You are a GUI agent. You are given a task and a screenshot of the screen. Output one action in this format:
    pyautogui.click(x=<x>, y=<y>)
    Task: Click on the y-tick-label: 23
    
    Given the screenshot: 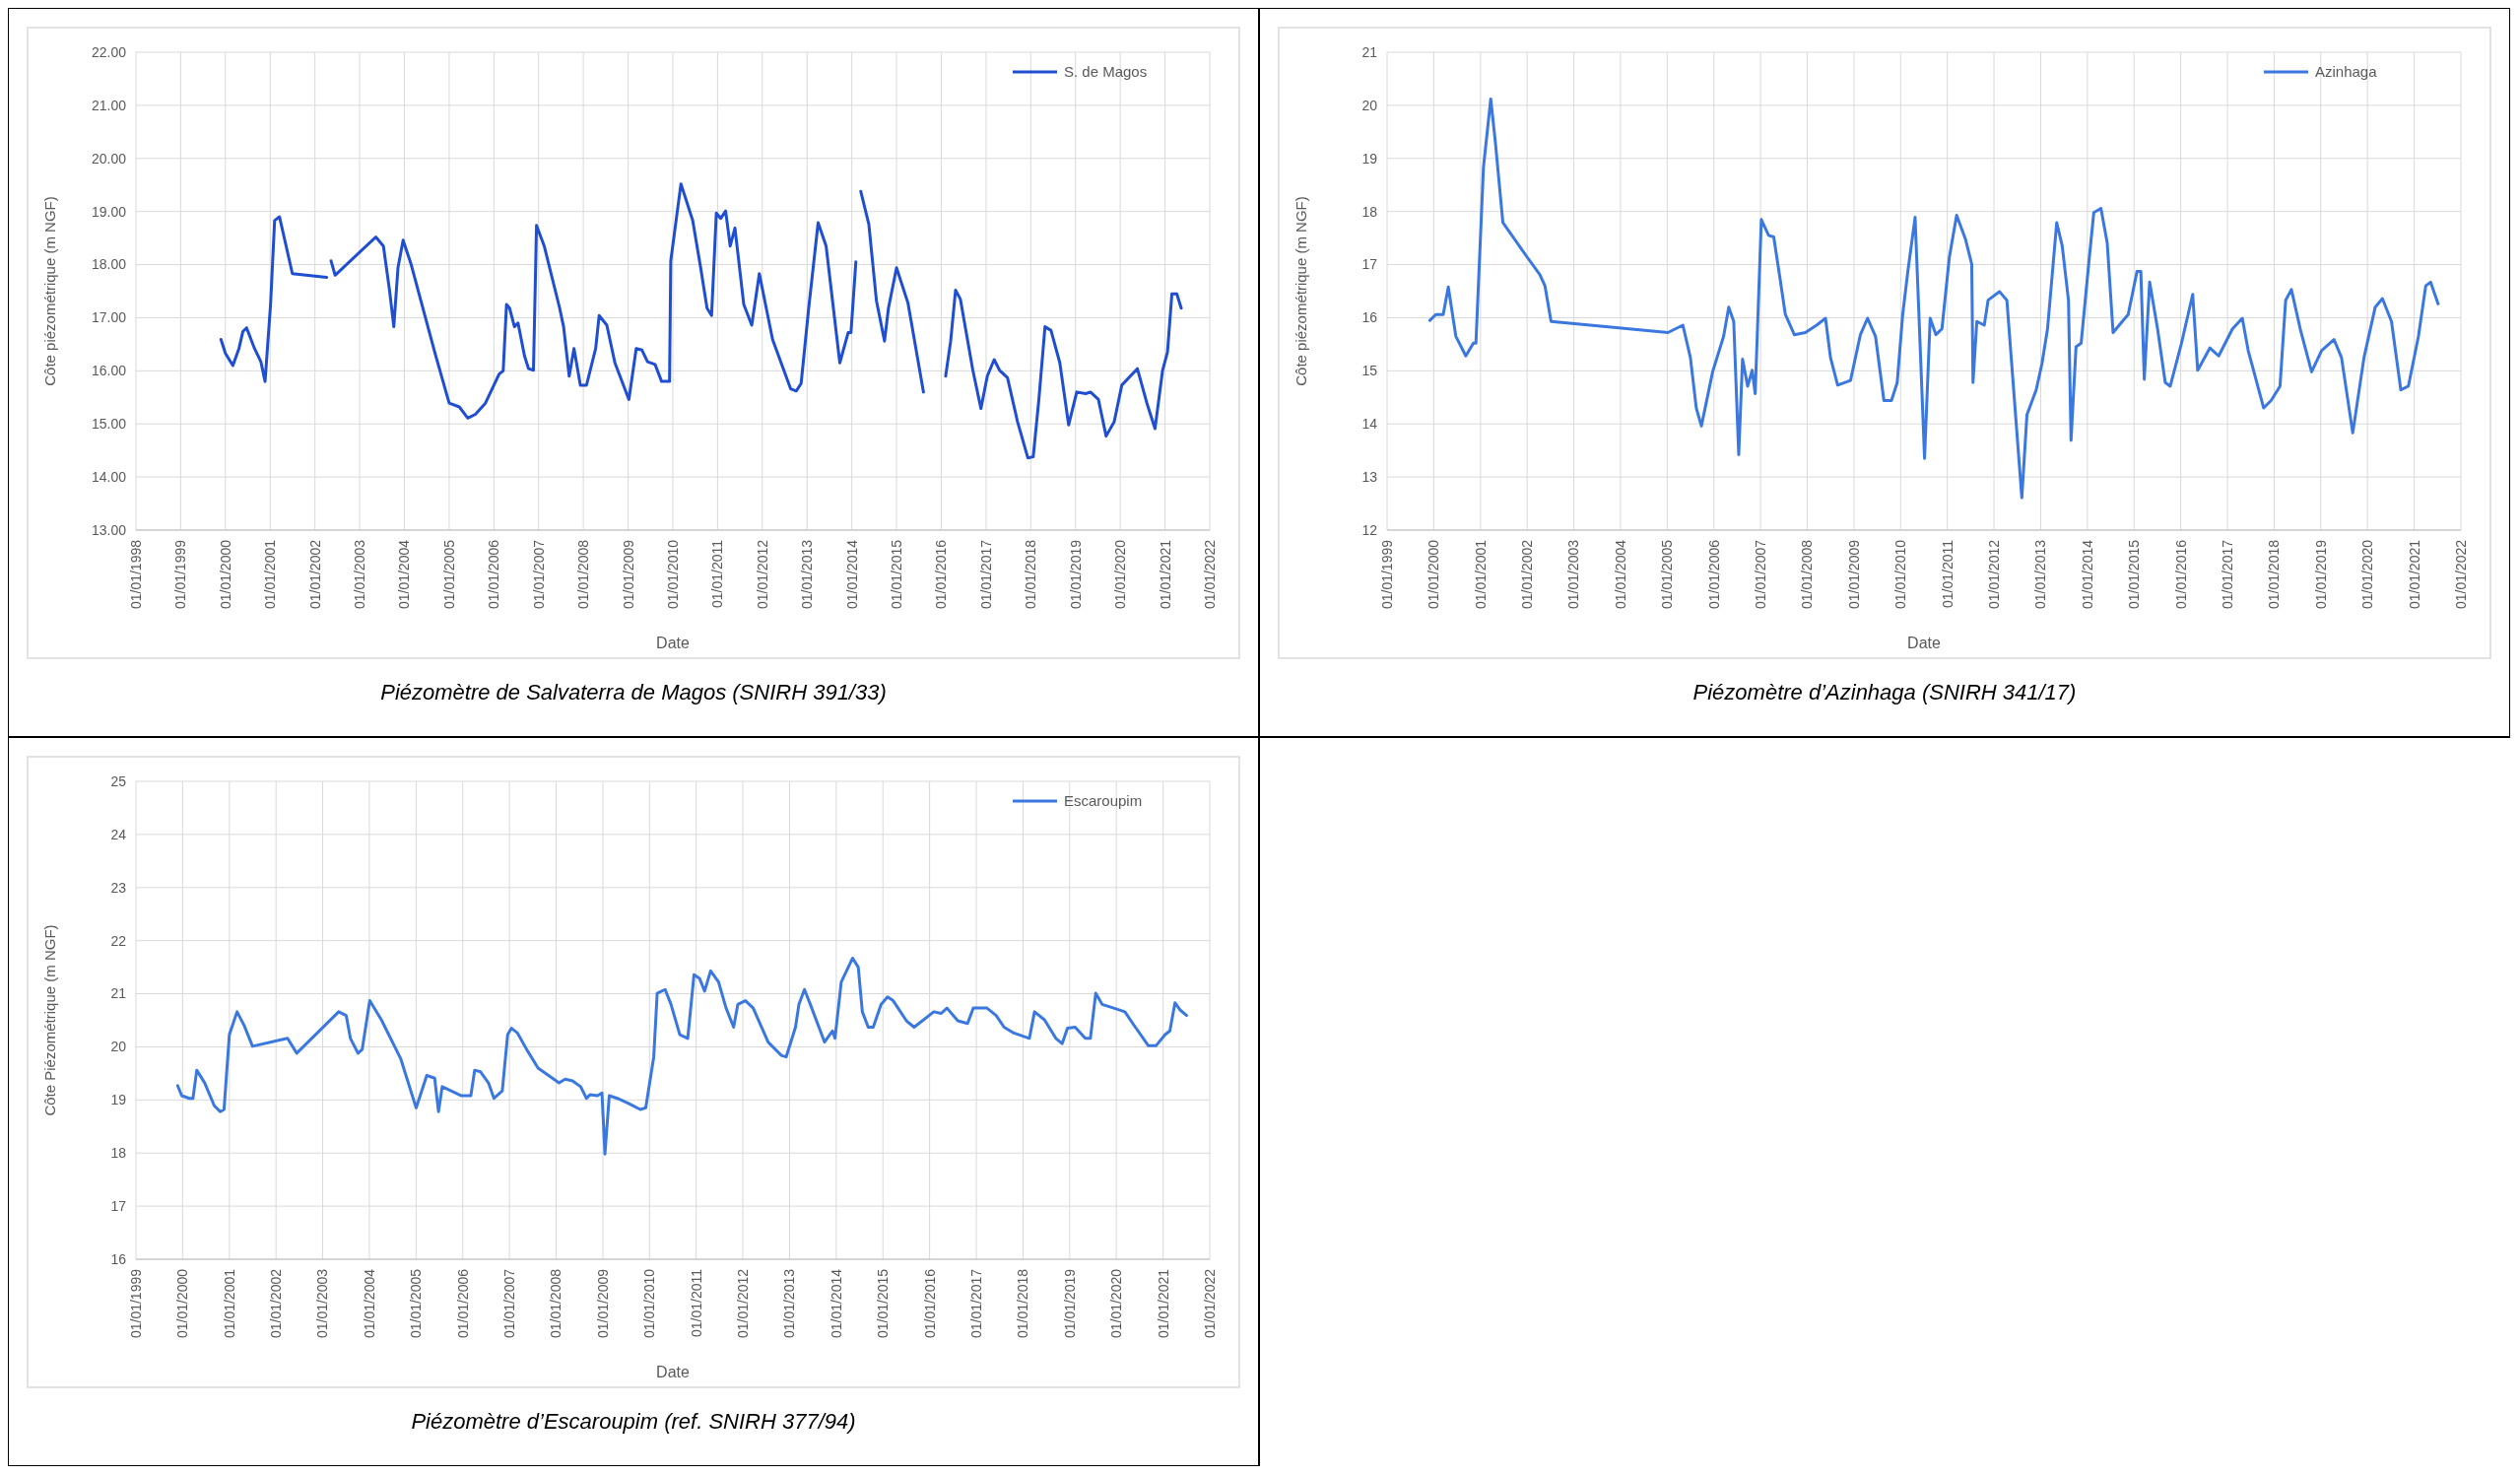 What is the action you would take?
    pyautogui.click(x=118, y=887)
    